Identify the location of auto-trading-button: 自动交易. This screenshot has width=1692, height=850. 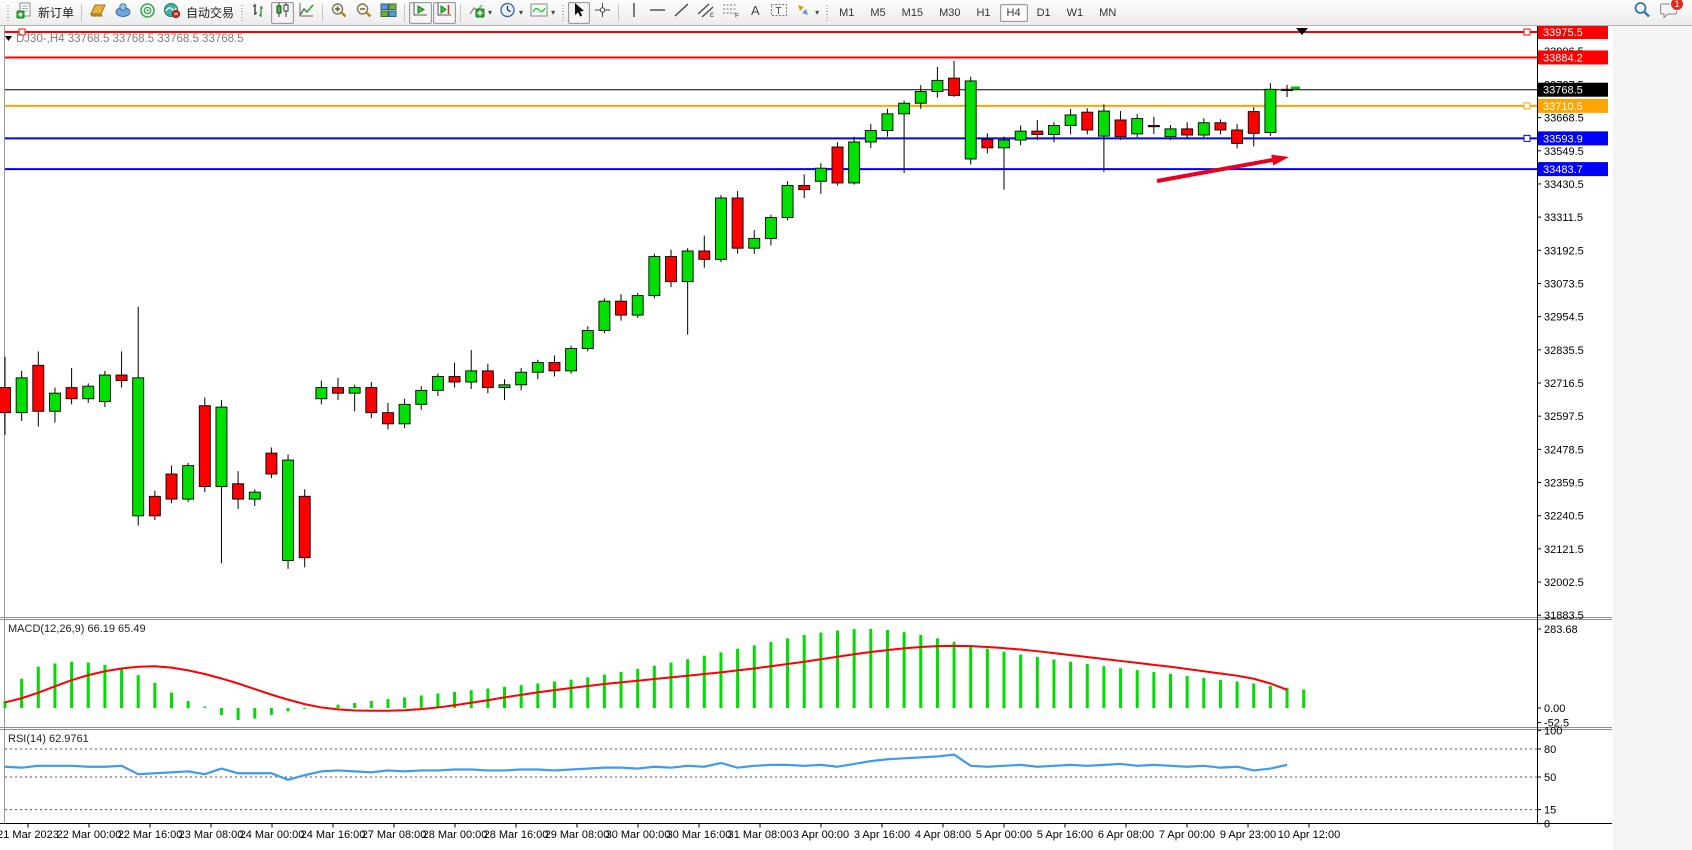
(198, 13).